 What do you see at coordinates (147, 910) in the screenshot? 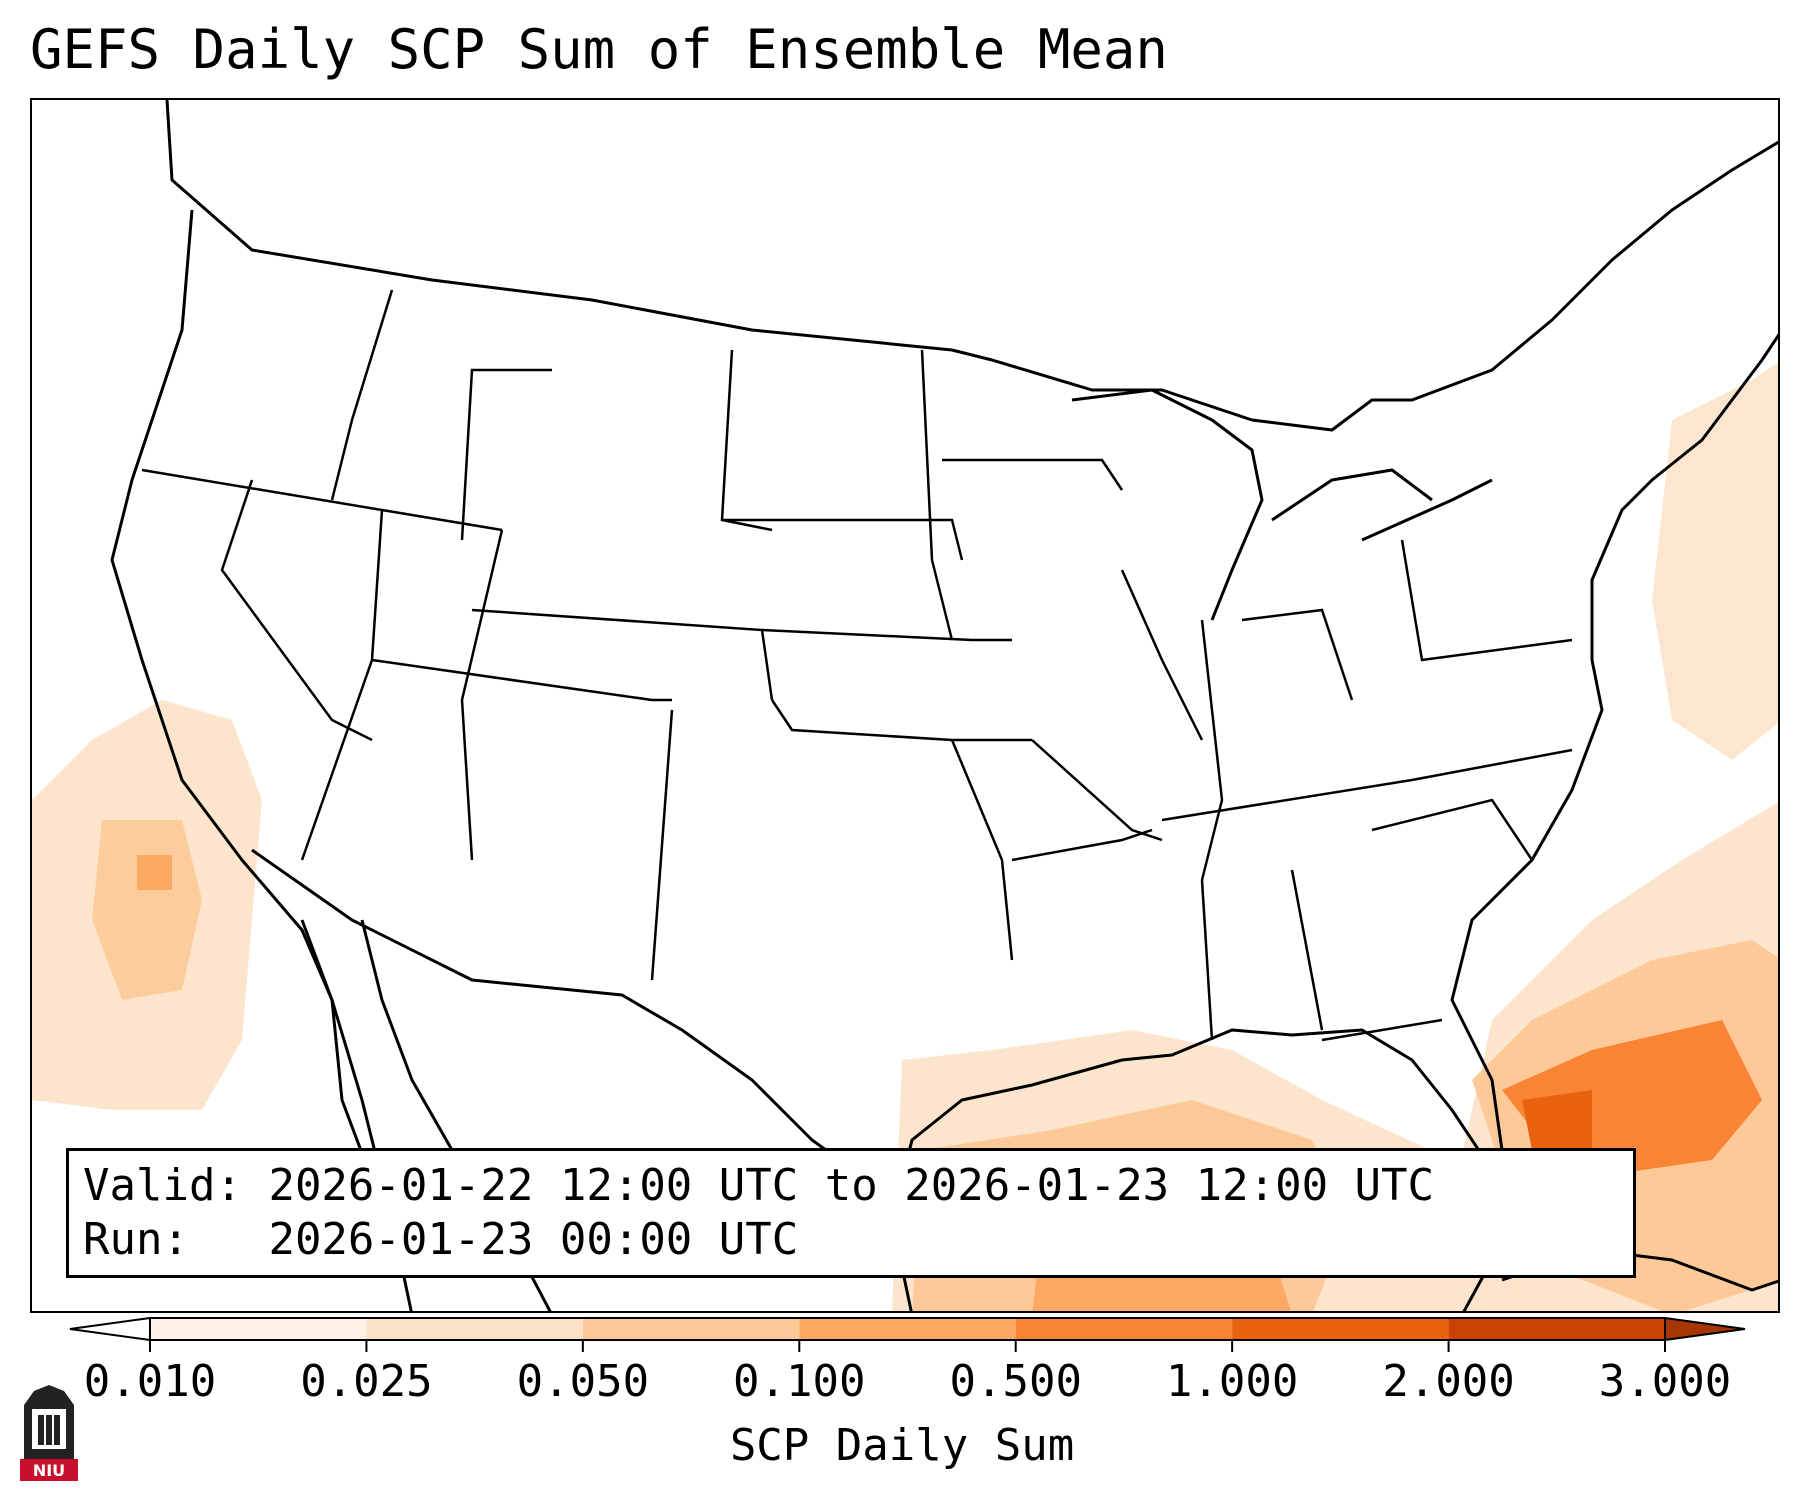
I see `shading-pacific-core` at bounding box center [147, 910].